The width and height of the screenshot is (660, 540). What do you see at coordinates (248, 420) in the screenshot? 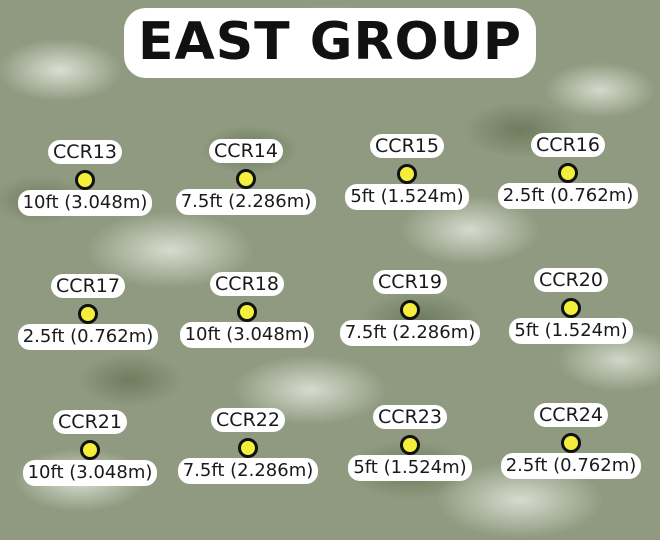
I see `marker-label: CCR22` at bounding box center [248, 420].